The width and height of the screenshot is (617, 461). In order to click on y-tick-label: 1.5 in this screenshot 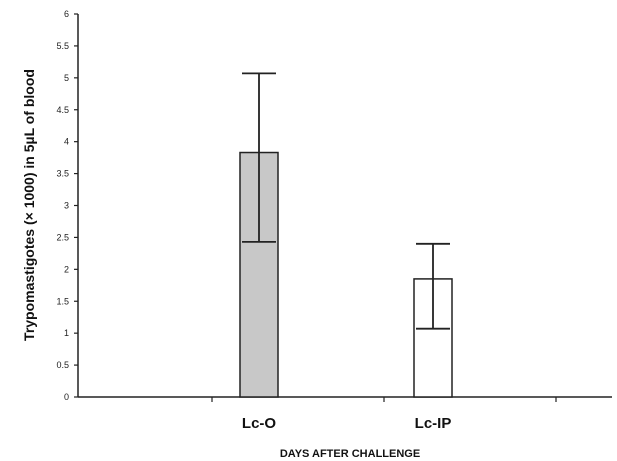, I will do `click(62, 301)`.